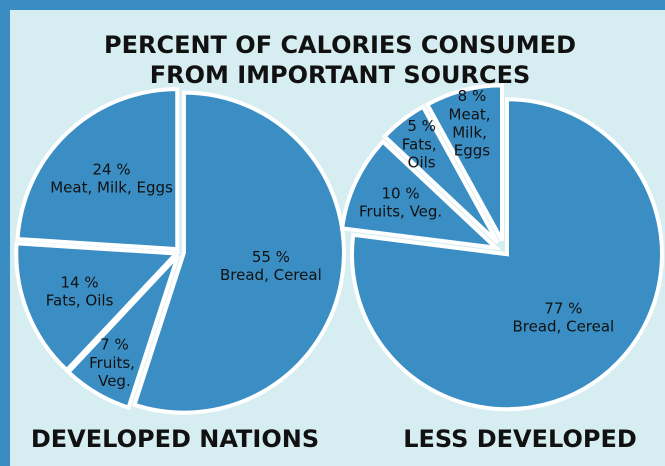 The image size is (665, 466). What do you see at coordinates (340, 75) in the screenshot?
I see `chart-title: FROM IMPORTANT SOURCES` at bounding box center [340, 75].